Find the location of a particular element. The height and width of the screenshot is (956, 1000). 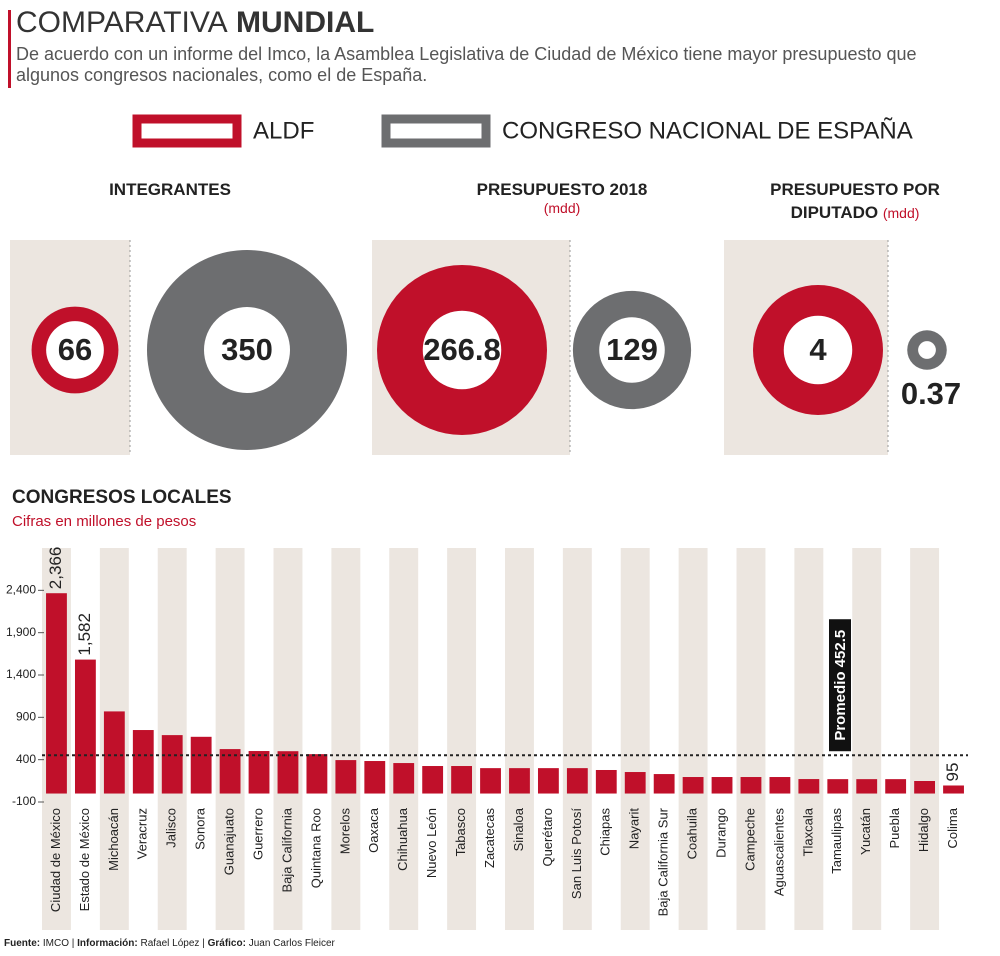

annotation-box is located at coordinates (840, 685).